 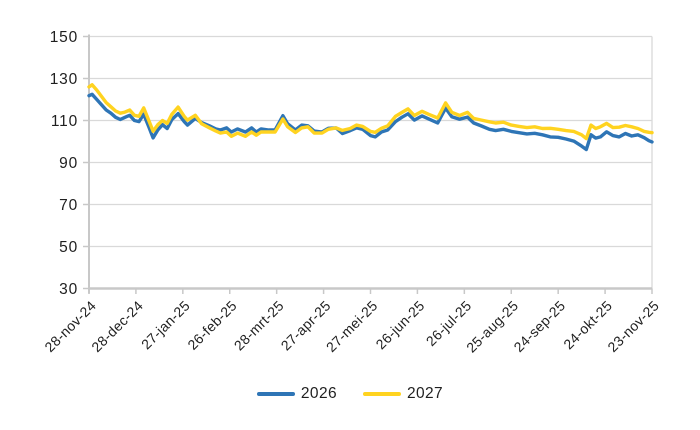 I want to click on x-axis-label: 24-sep-25, so click(x=539, y=326).